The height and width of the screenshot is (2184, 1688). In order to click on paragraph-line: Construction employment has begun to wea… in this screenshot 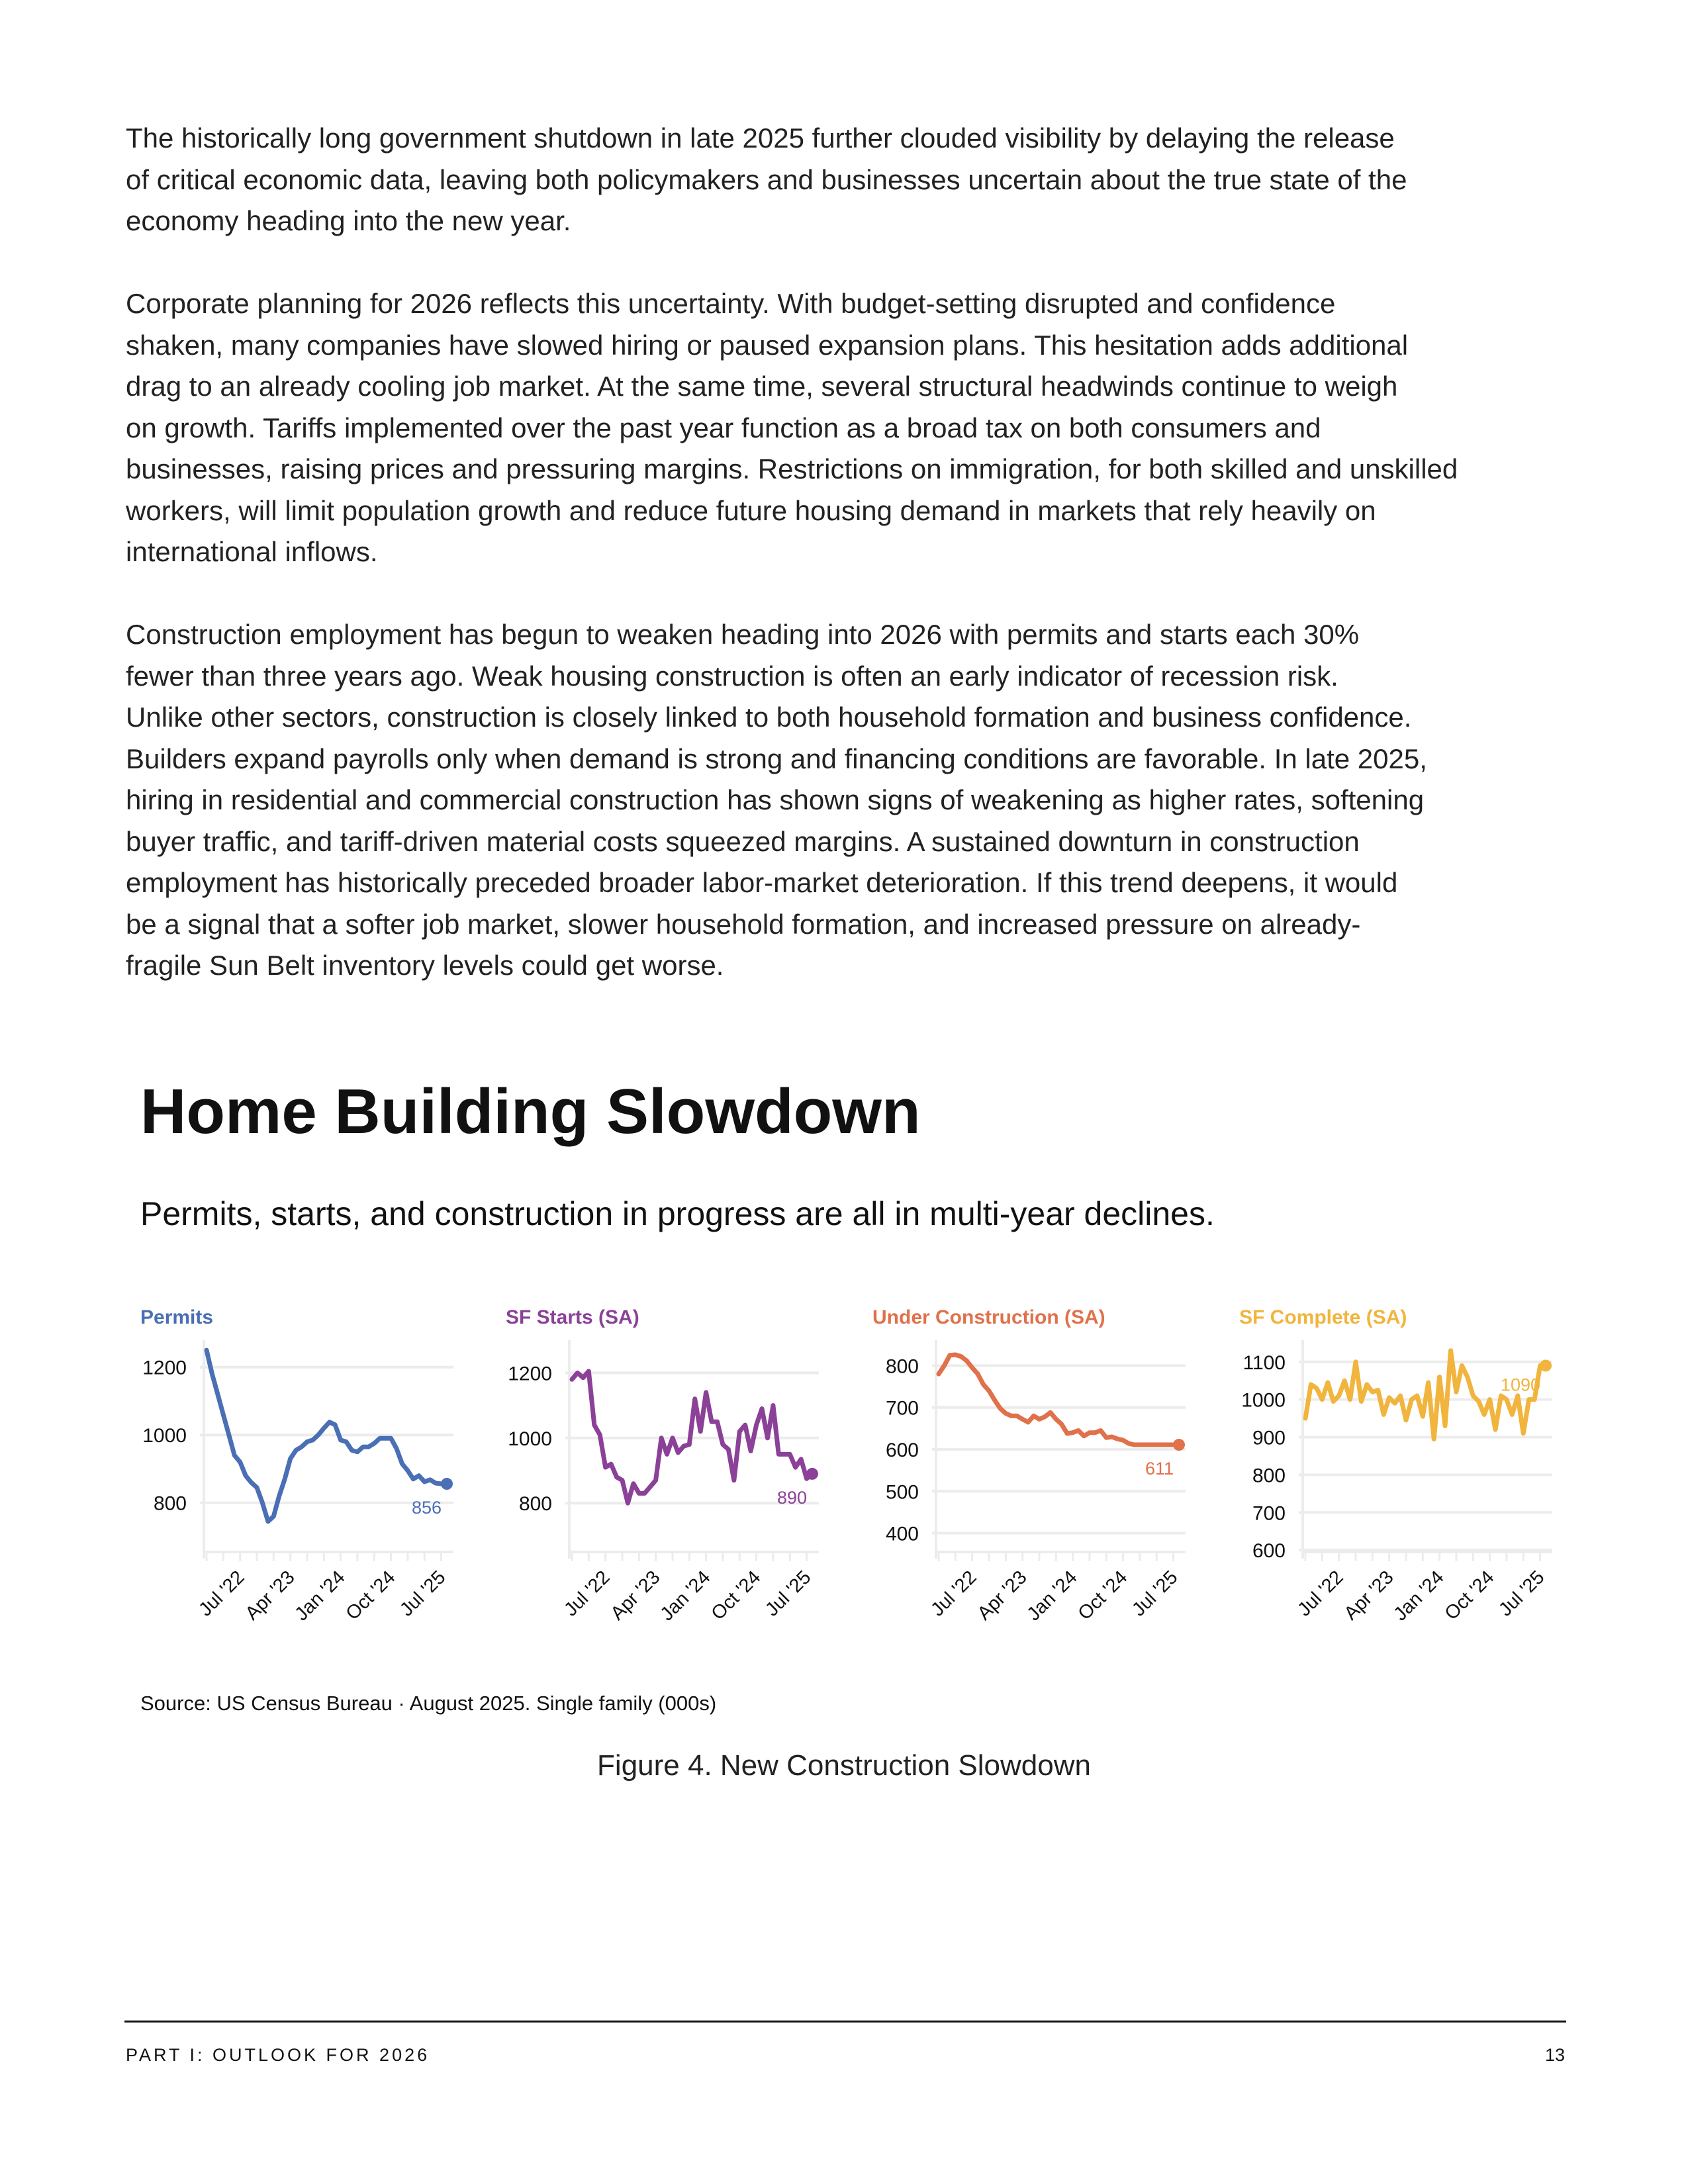, I will do `click(743, 634)`.